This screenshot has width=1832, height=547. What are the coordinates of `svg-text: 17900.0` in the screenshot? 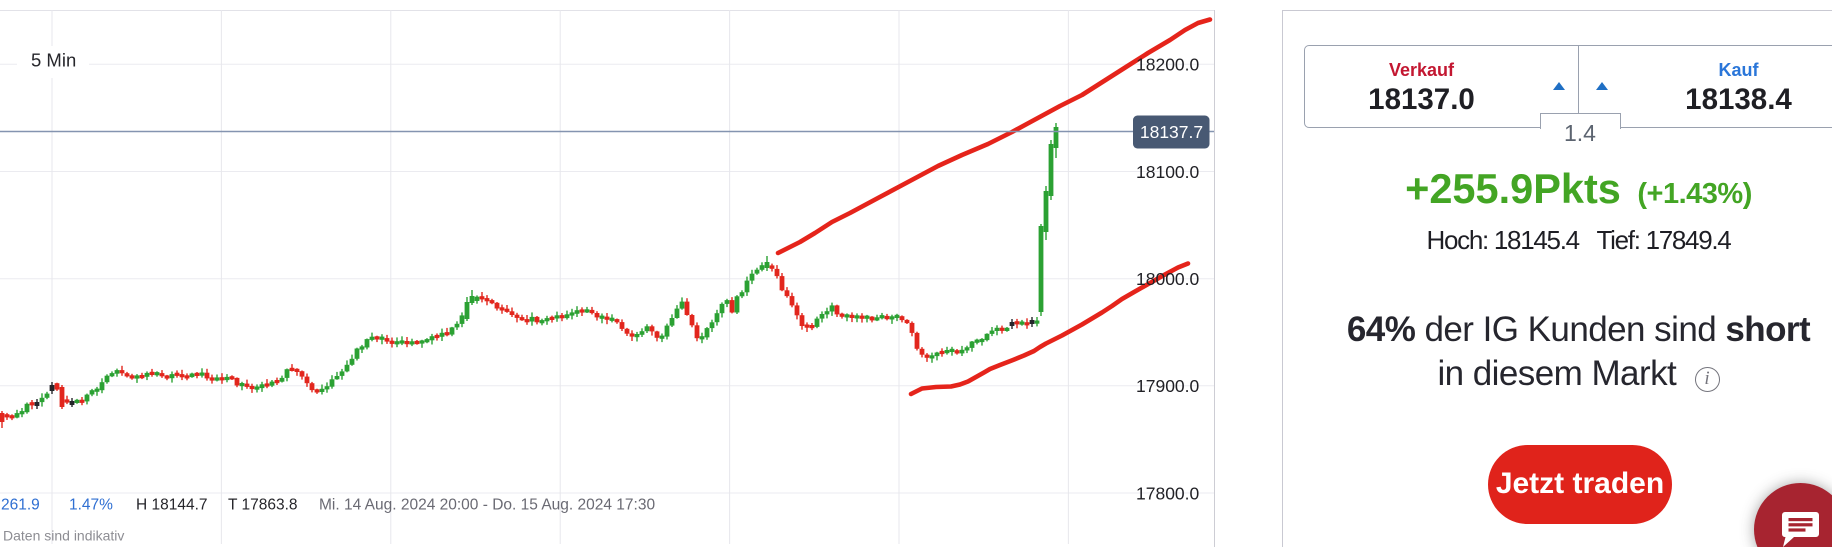 It's located at (1168, 386).